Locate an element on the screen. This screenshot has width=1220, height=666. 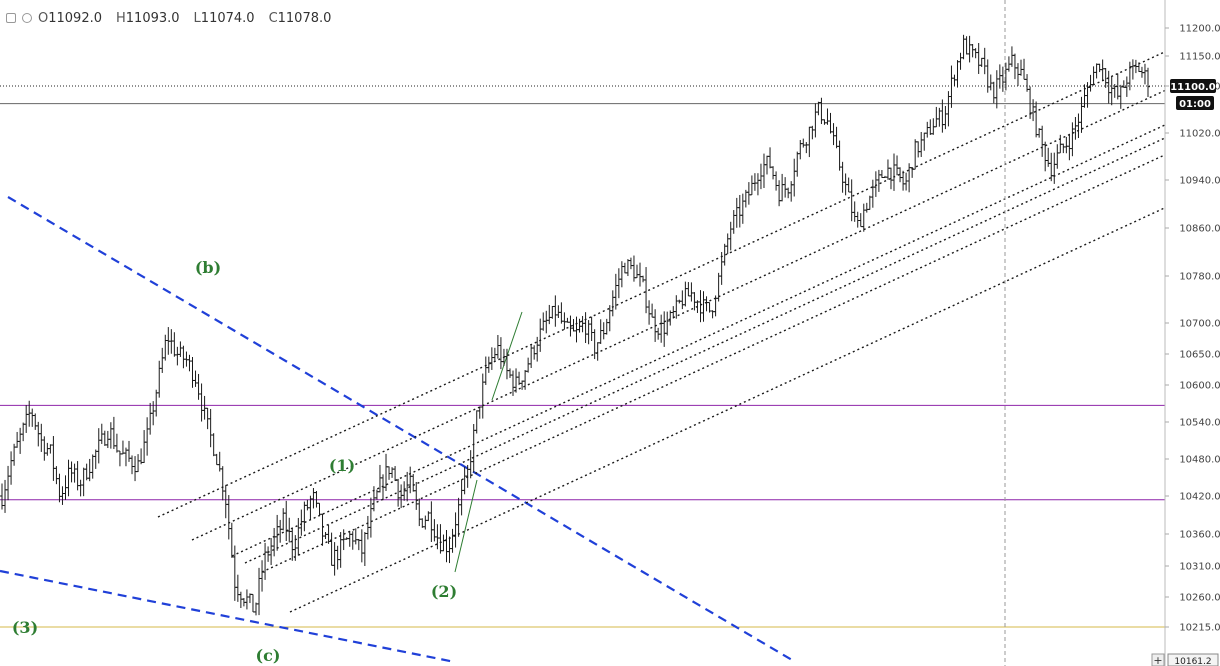
price-tick-label: 11200.0 is located at coordinates (1199, 29).